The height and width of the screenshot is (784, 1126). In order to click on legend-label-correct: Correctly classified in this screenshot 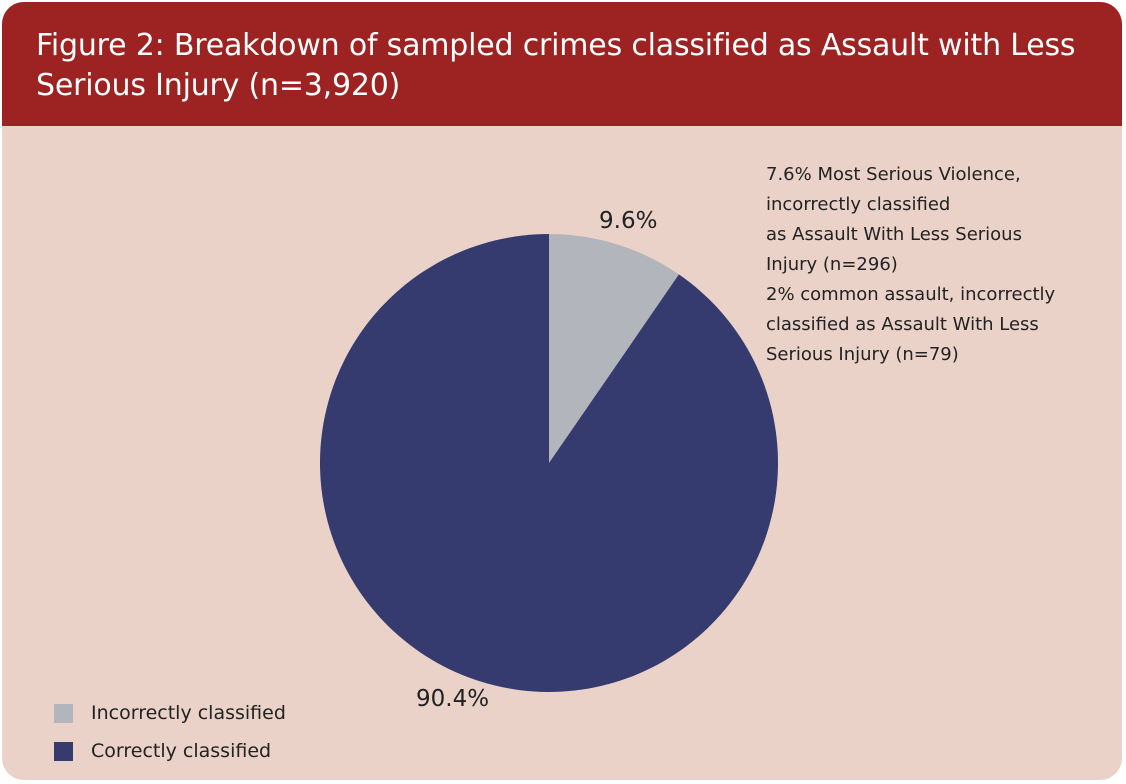, I will do `click(181, 751)`.